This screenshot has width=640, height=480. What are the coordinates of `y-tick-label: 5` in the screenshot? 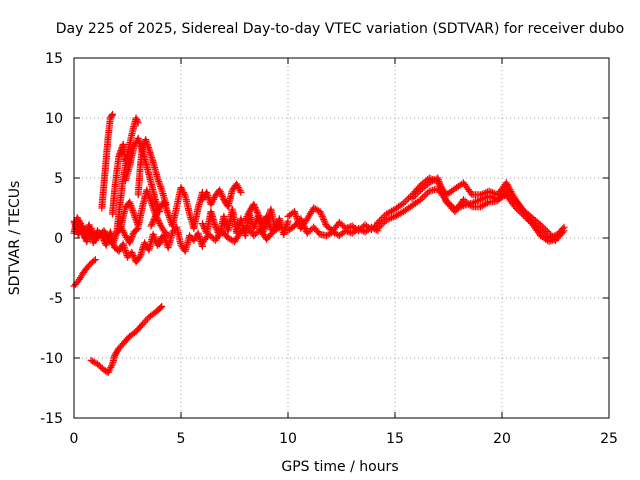 It's located at (58, 179).